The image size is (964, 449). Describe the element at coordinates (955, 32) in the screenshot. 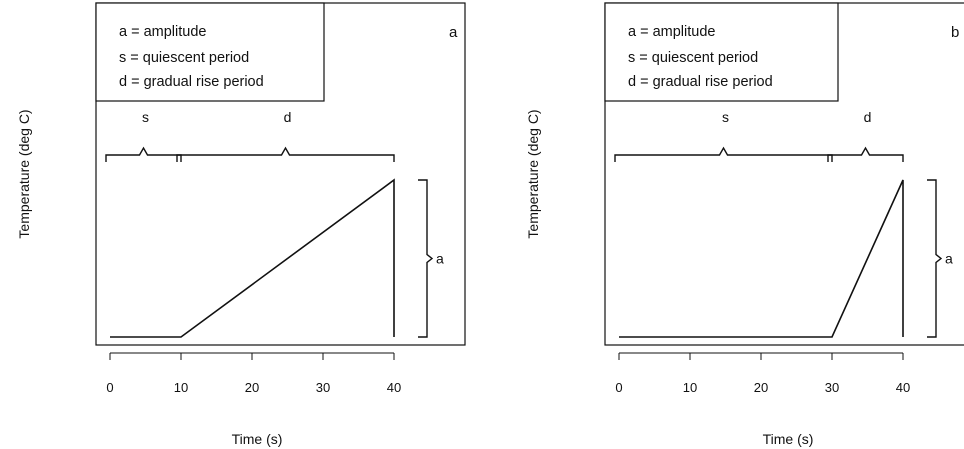

I see `panel-label: b` at that location.